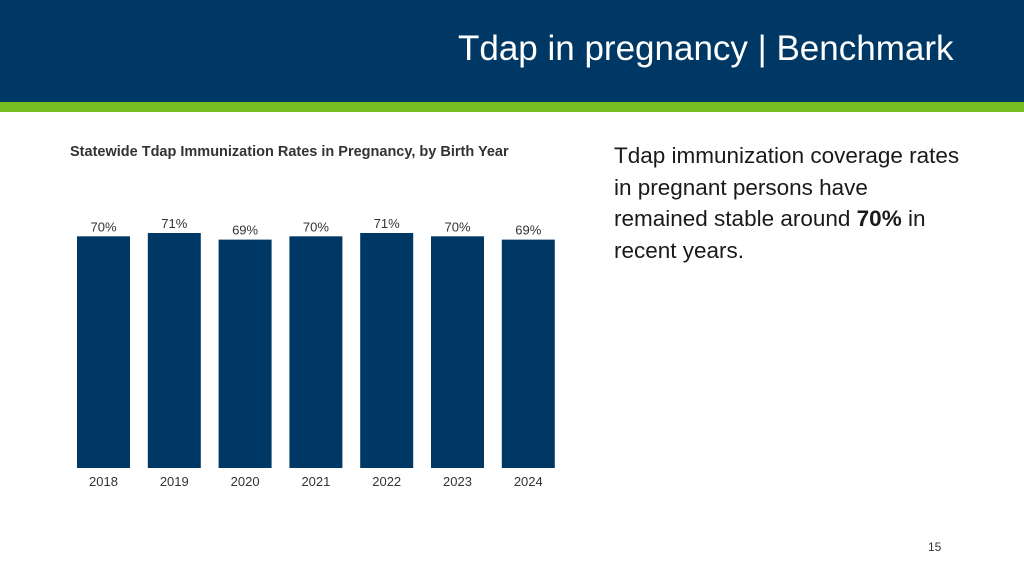  What do you see at coordinates (174, 350) in the screenshot?
I see `bar-2019` at bounding box center [174, 350].